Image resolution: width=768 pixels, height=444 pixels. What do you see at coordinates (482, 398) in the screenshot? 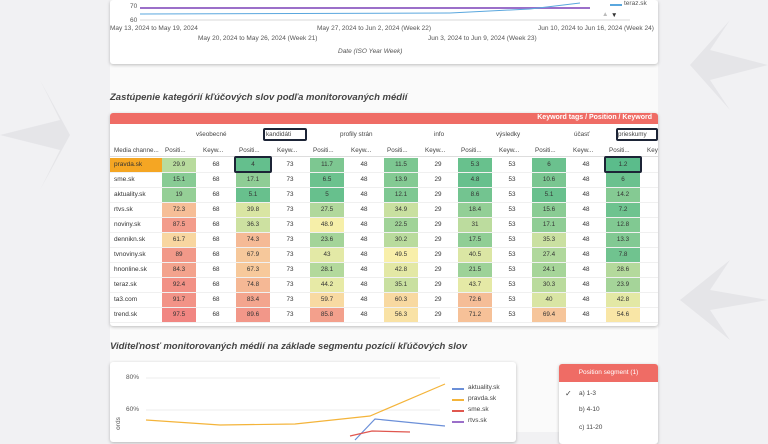
I see `legend-item-label: pravda.sk` at bounding box center [482, 398].